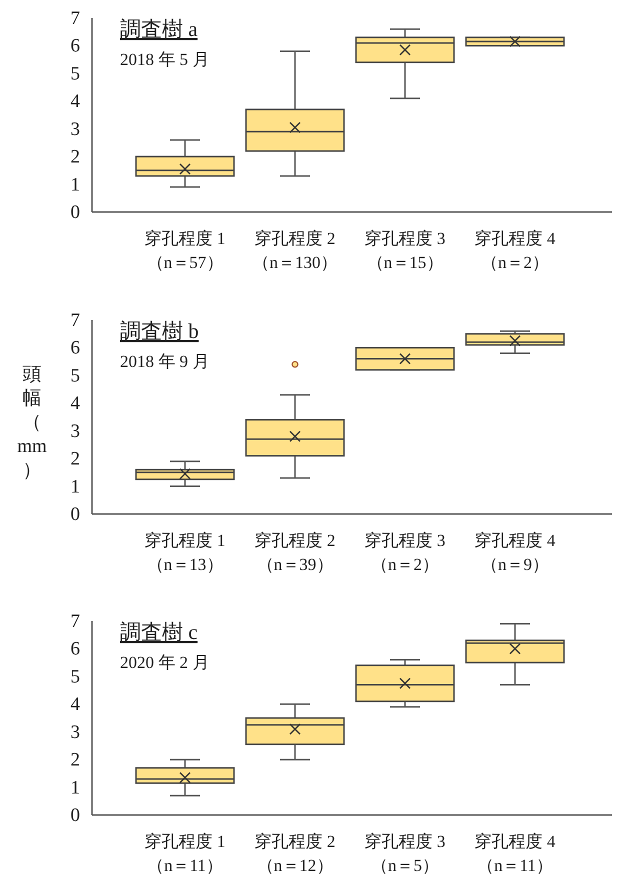 The image size is (619, 875). What do you see at coordinates (295, 250) in the screenshot?
I see `x-tick-label: 穿孔程度 2 （n＝130）` at bounding box center [295, 250].